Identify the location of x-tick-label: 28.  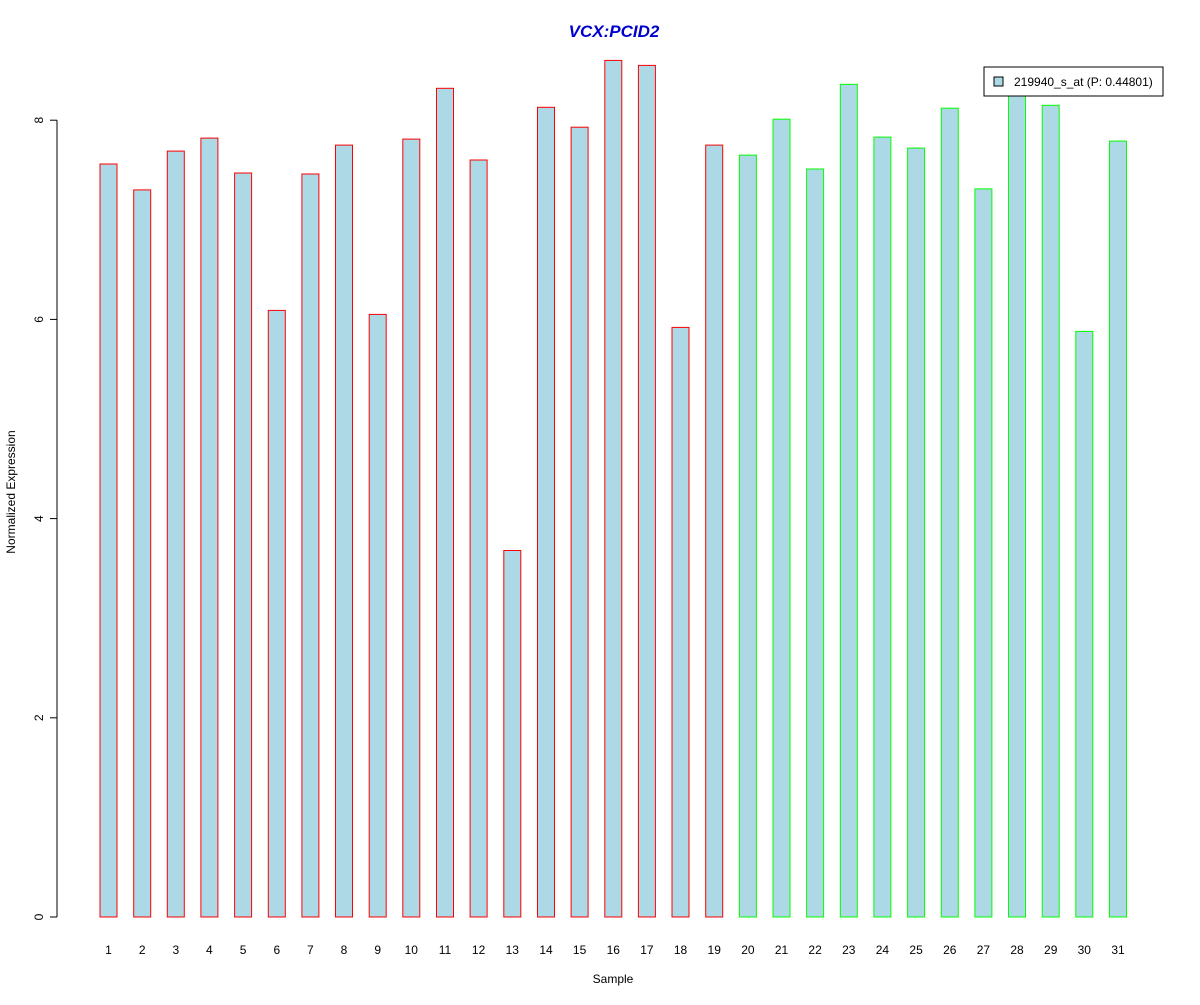
(1017, 950).